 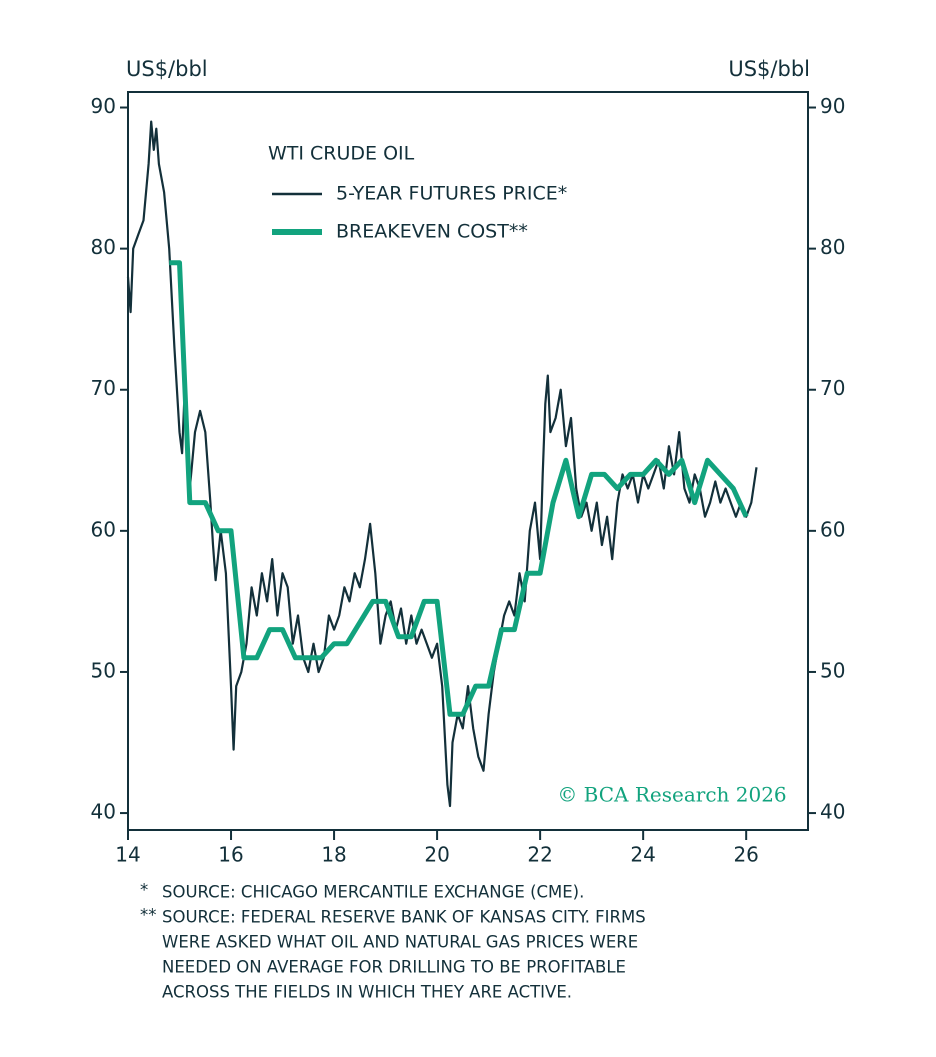 I want to click on x-tick-label: 22, so click(x=539, y=855).